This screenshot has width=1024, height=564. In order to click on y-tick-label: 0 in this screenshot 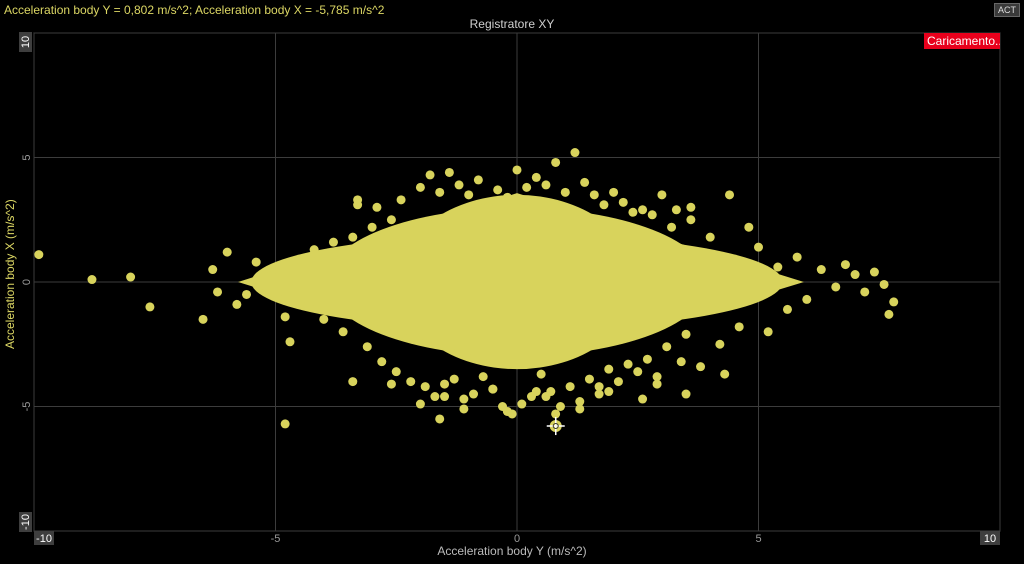, I will do `click(27, 282)`.